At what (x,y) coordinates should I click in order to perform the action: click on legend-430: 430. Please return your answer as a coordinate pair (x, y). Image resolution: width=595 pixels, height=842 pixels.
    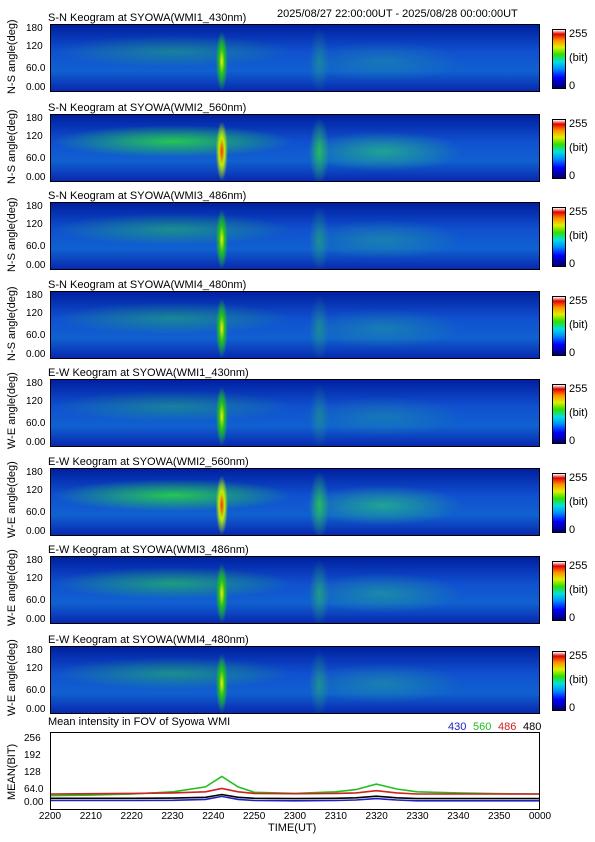
    Looking at the image, I should click on (457, 727).